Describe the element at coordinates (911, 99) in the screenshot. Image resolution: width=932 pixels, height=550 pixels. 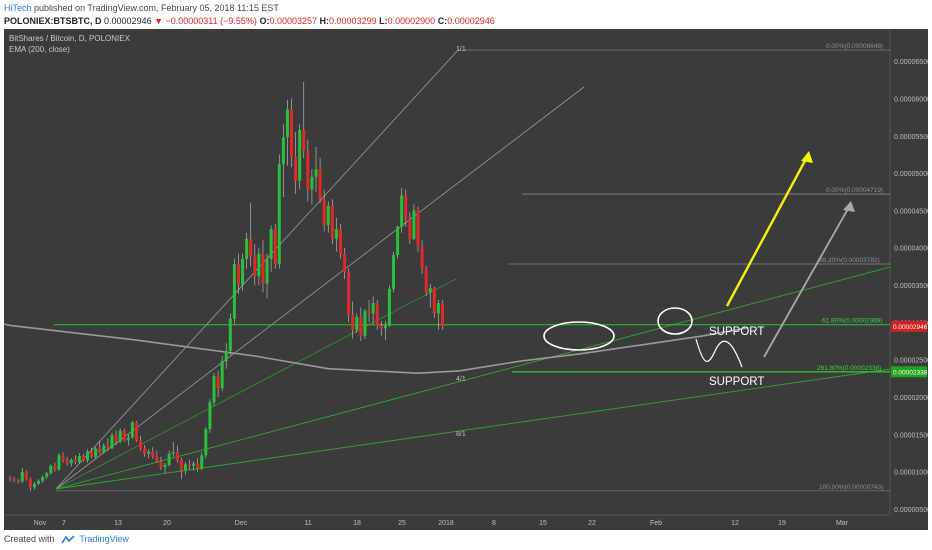
I see `y-tick-label: 0.00006000` at that location.